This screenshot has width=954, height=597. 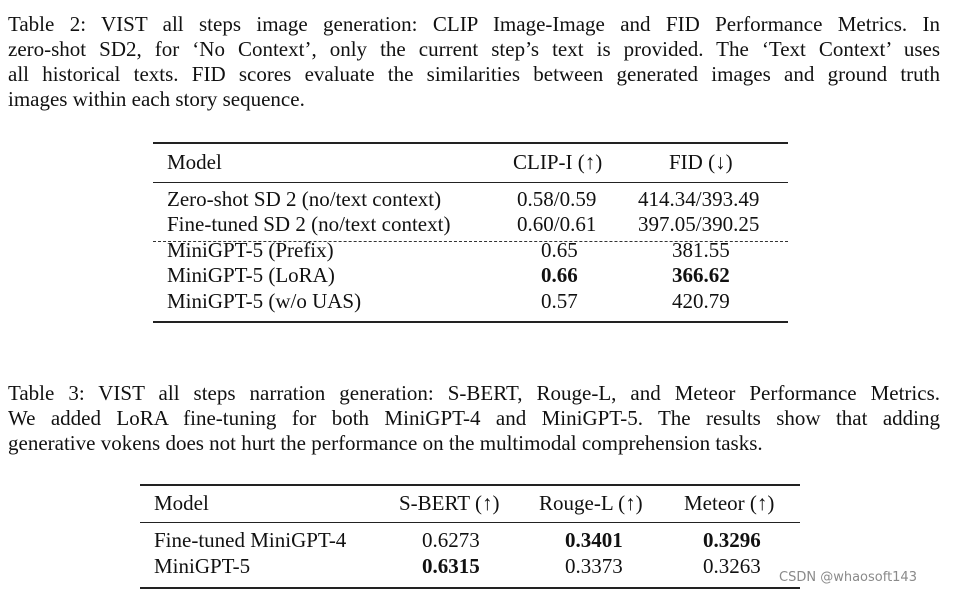 What do you see at coordinates (701, 162) in the screenshot?
I see `header-fid: FID (↓)` at bounding box center [701, 162].